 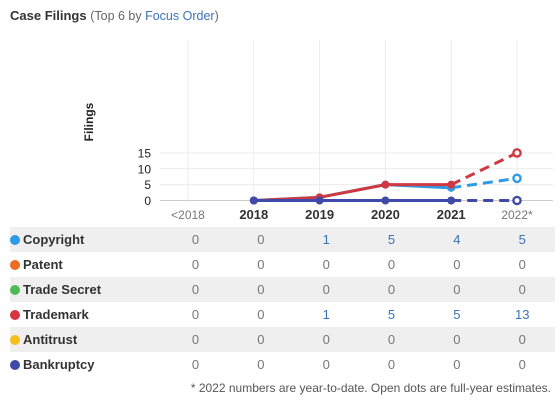 I want to click on table-row: Antitrust 0 0 0 0 0 0, so click(x=282, y=339).